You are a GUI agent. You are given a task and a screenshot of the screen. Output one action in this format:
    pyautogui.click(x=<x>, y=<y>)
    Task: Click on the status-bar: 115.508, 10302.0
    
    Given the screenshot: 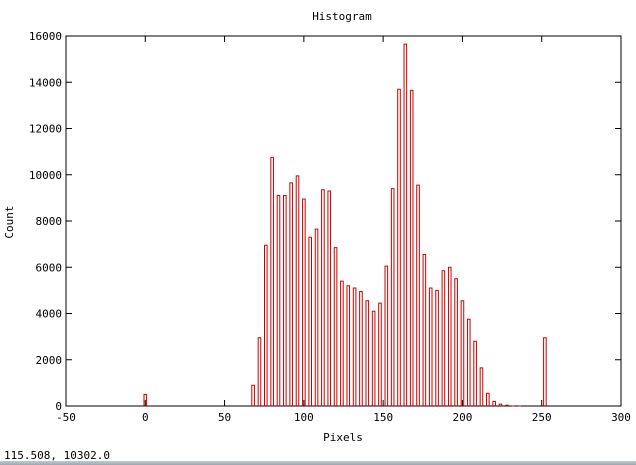 What is the action you would take?
    pyautogui.click(x=318, y=456)
    